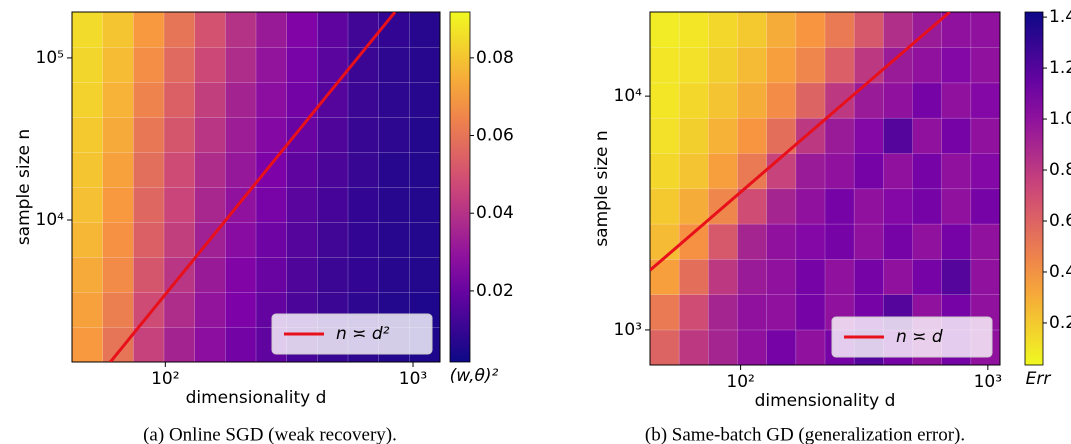 This screenshot has width=1071, height=444. What do you see at coordinates (363, 334) in the screenshot?
I see `legend-label: n ≍ d²` at bounding box center [363, 334].